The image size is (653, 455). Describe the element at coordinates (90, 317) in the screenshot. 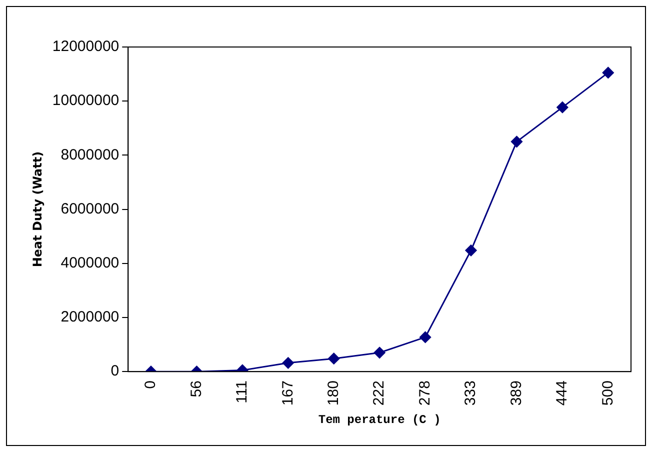

I see `y-tick-label: 2000000` at that location.